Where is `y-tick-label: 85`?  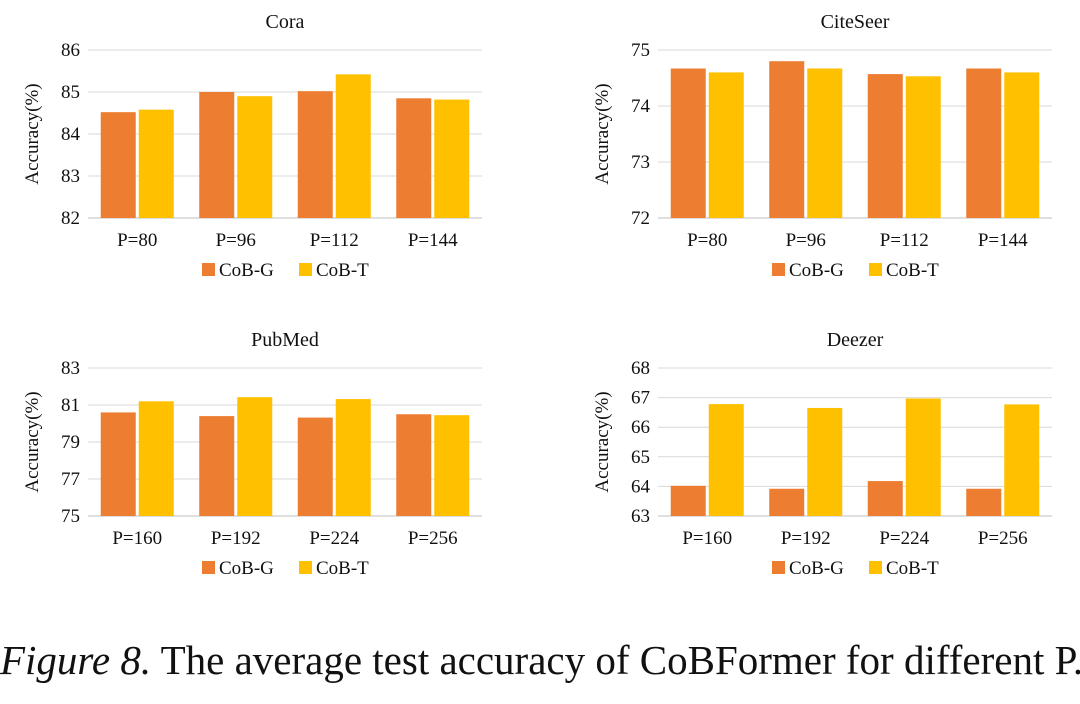 y-tick-label: 85 is located at coordinates (70, 92).